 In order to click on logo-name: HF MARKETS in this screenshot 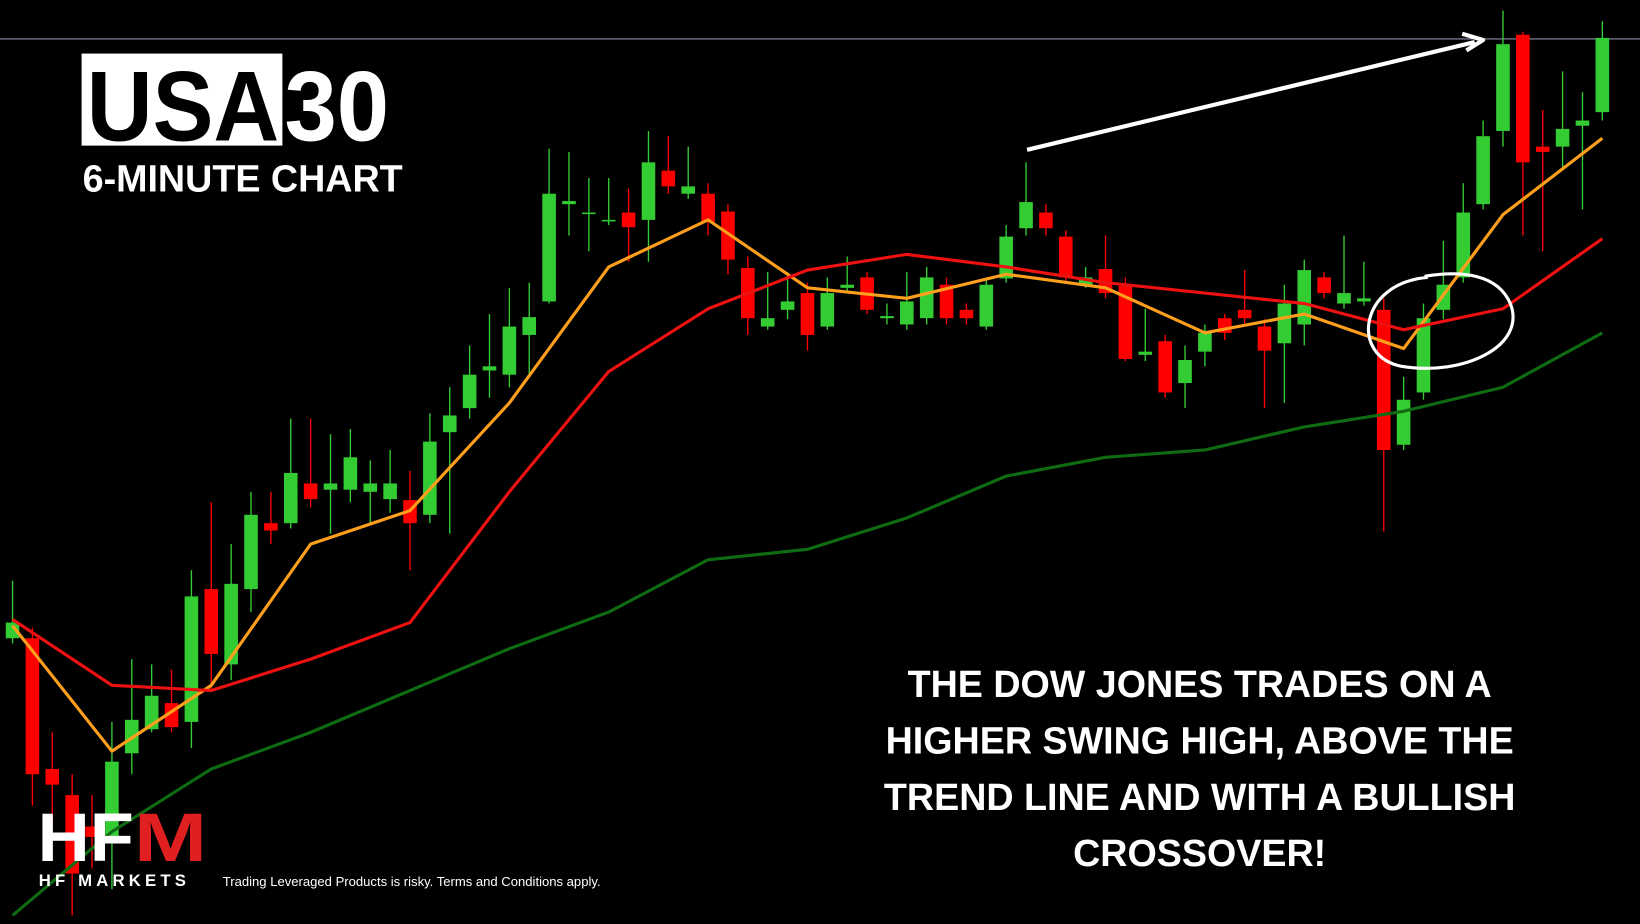, I will do `click(114, 880)`.